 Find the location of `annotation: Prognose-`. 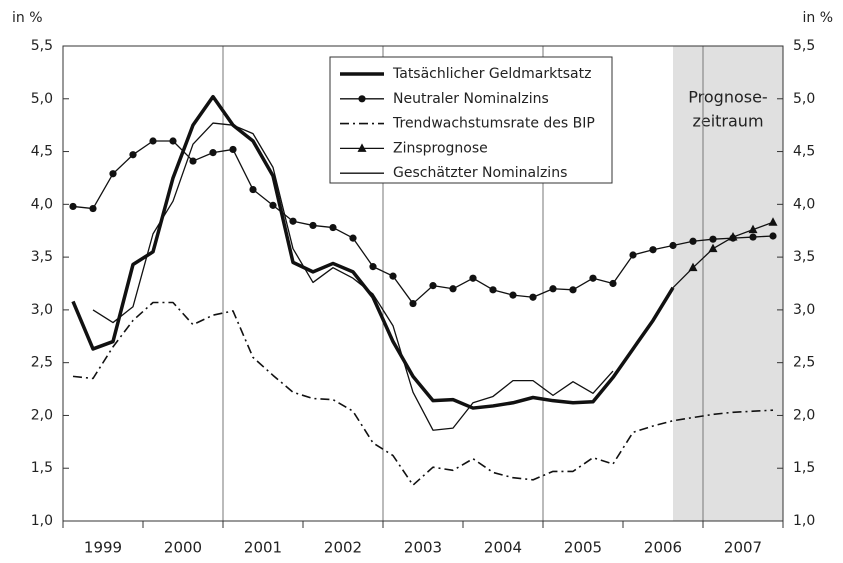

annotation: Prognose- is located at coordinates (727, 97).